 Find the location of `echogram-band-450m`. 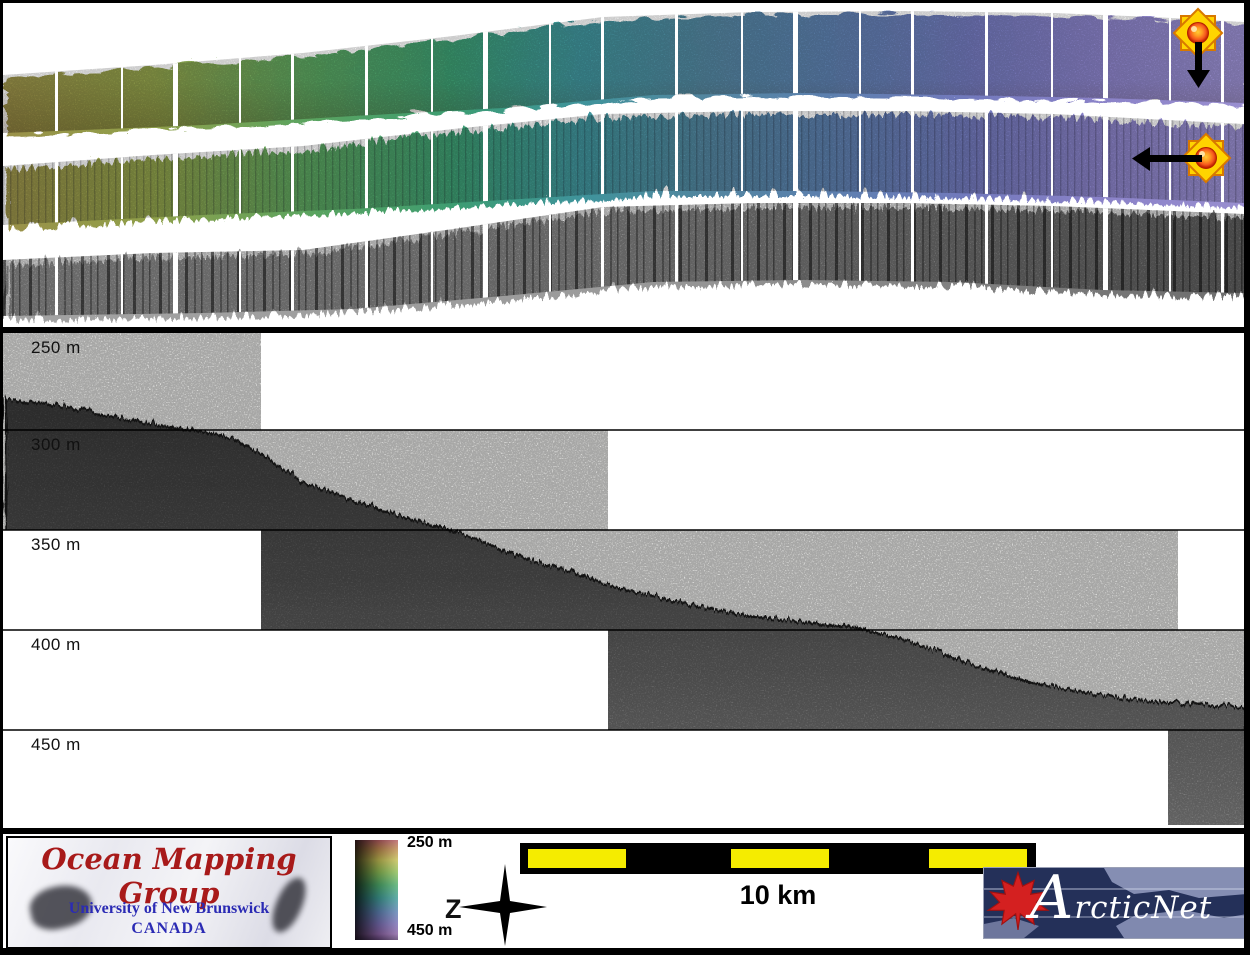

echogram-band-450m is located at coordinates (1206, 777).